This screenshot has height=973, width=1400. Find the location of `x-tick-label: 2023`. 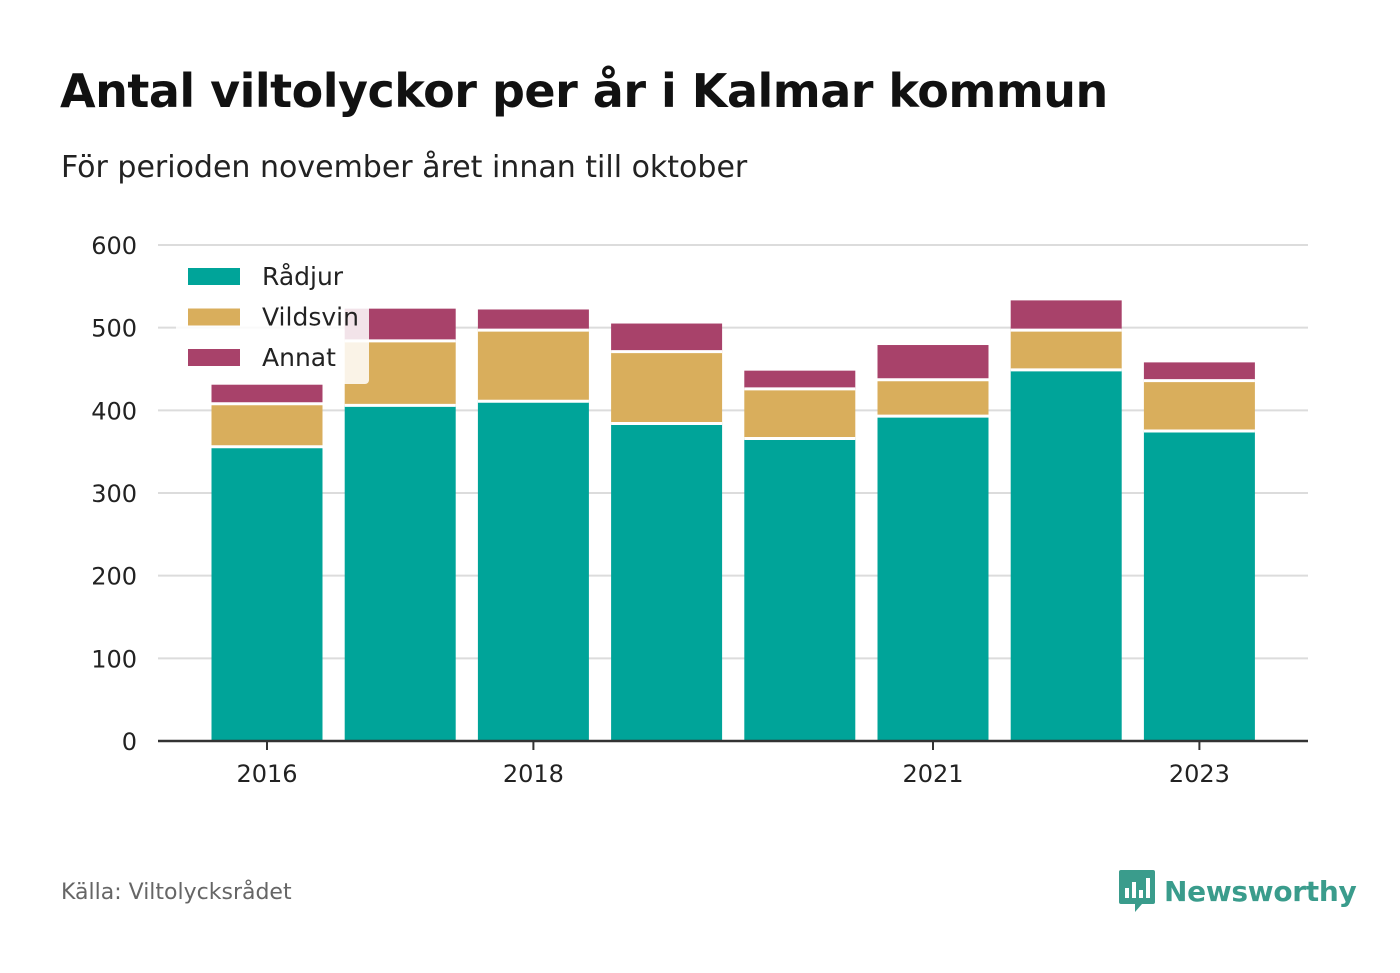

x-tick-label: 2023 is located at coordinates (1199, 774).